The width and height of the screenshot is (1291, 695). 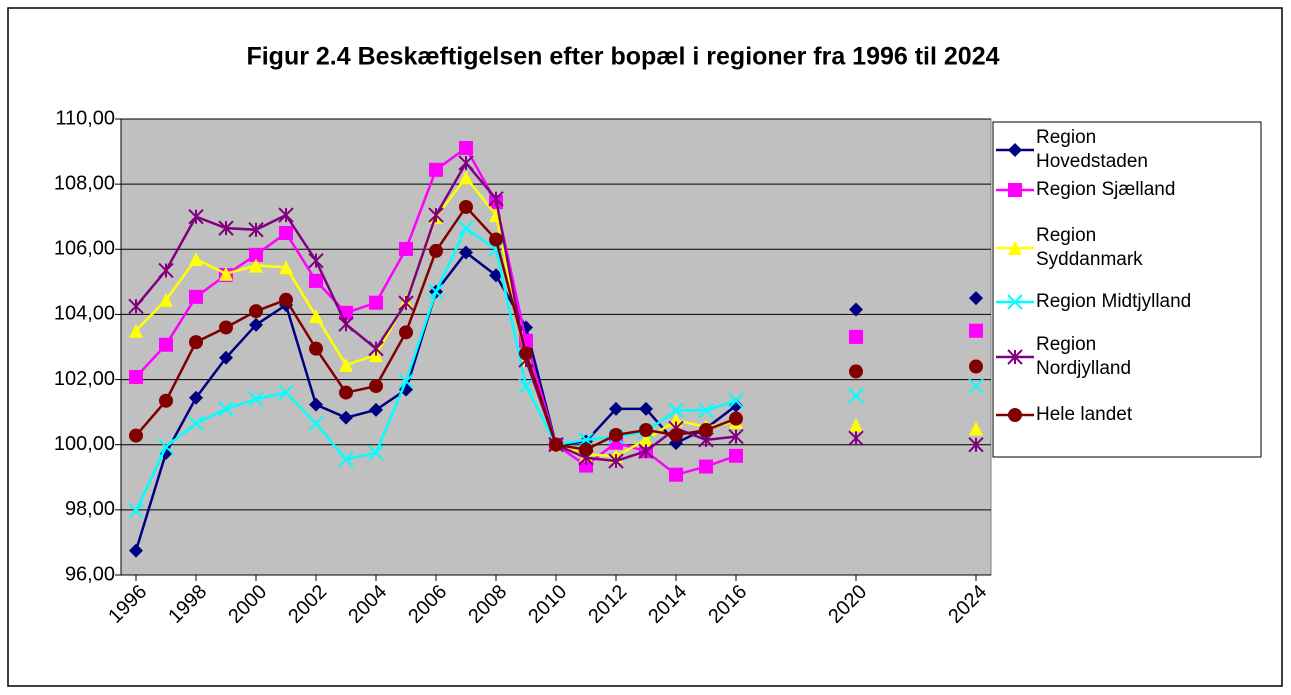 What do you see at coordinates (84, 379) in the screenshot?
I see `y-tick-label: 102,00` at bounding box center [84, 379].